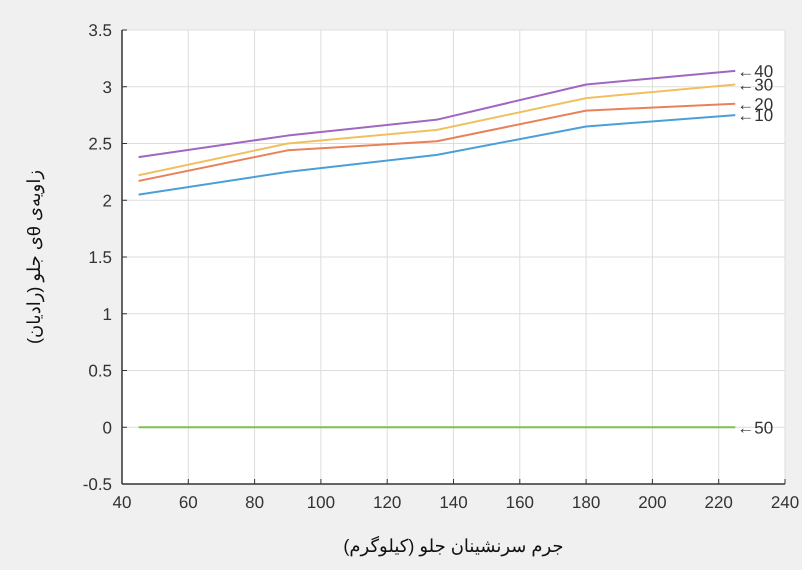  What do you see at coordinates (718, 502) in the screenshot?
I see `x-tick-label: 220` at bounding box center [718, 502].